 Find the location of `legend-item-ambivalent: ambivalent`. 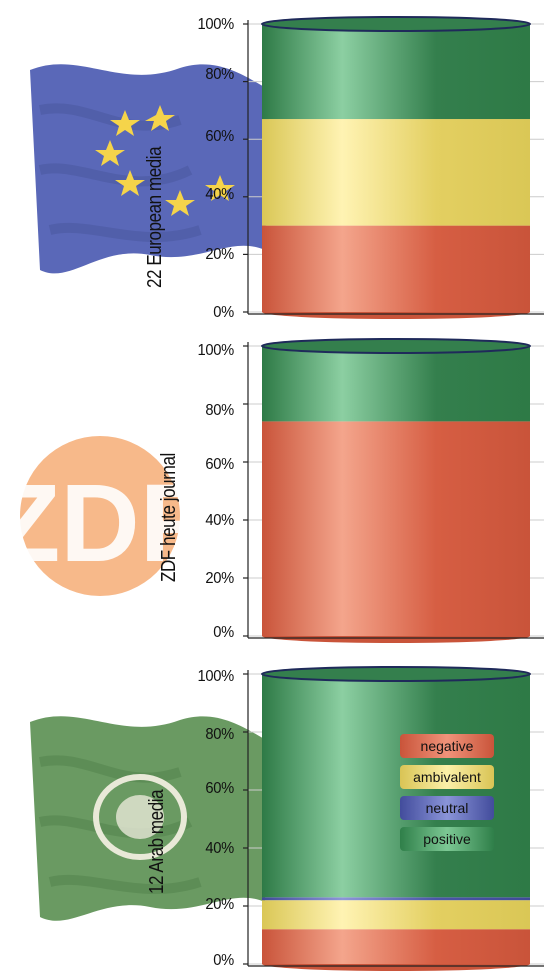

legend-item-ambivalent: ambivalent is located at coordinates (447, 777).